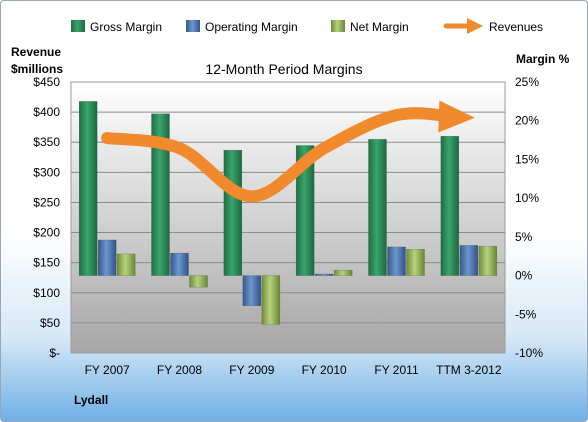  I want to click on left-tick-label: $100, so click(46, 293).